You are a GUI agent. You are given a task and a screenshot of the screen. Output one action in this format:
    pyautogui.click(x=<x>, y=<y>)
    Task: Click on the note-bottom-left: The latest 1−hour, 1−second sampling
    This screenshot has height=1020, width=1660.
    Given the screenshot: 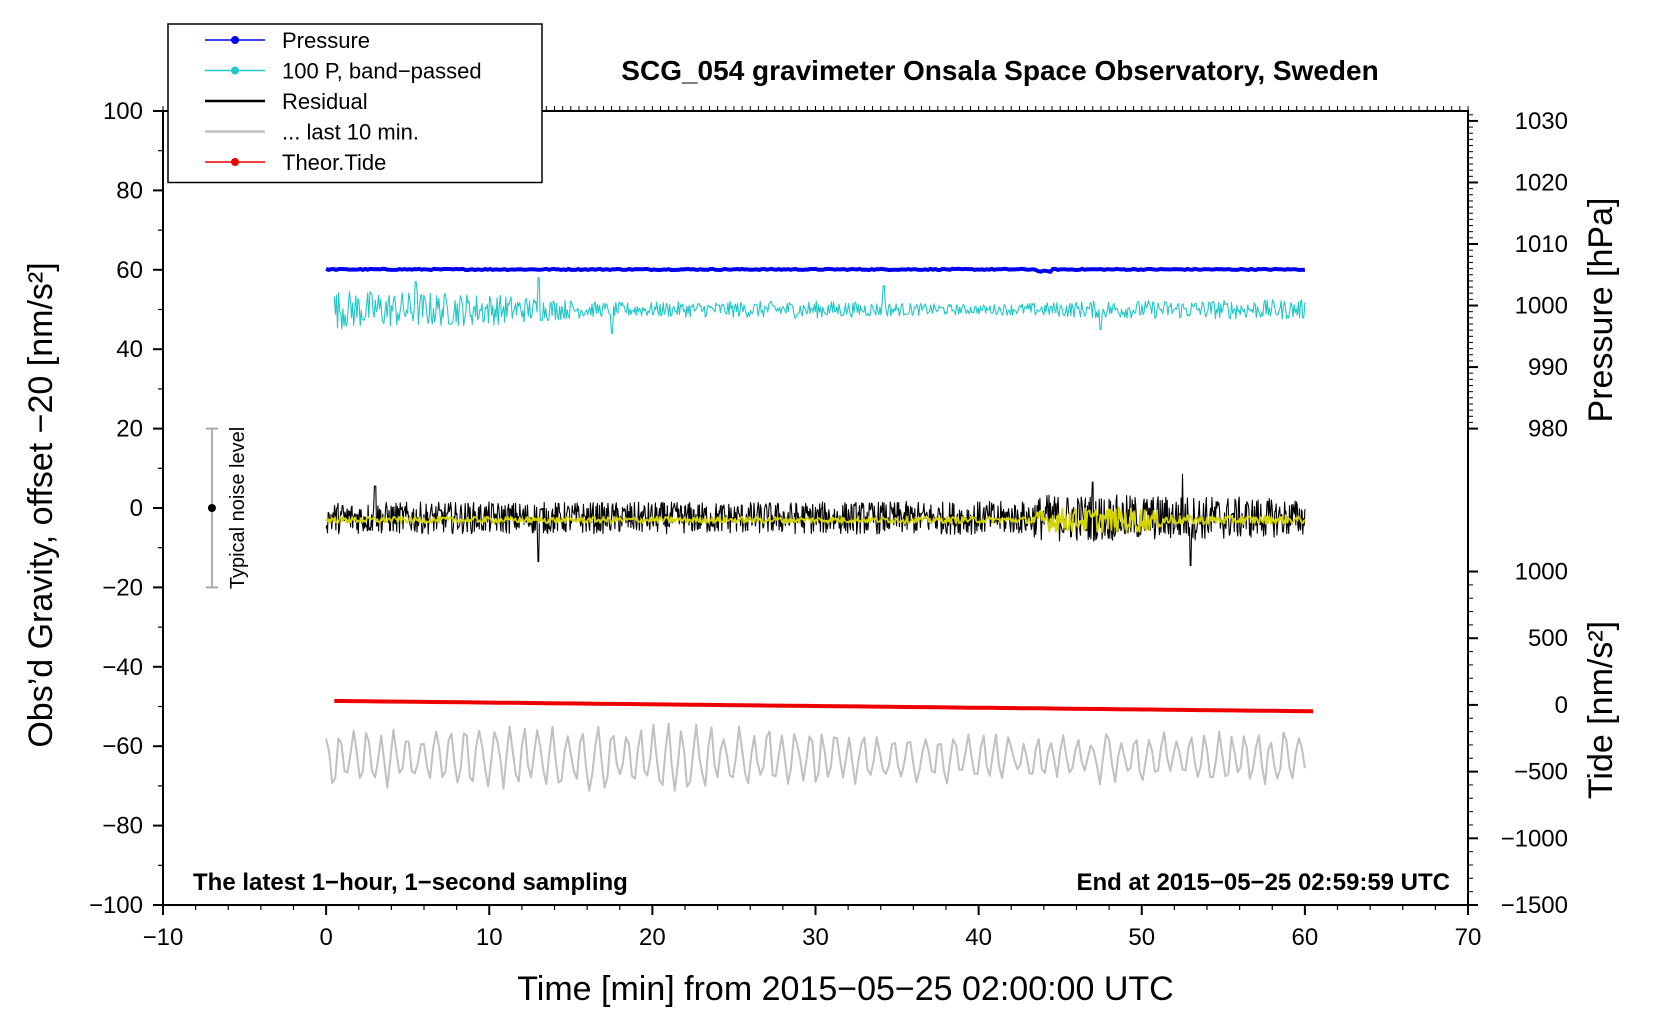 What is the action you would take?
    pyautogui.click(x=410, y=882)
    